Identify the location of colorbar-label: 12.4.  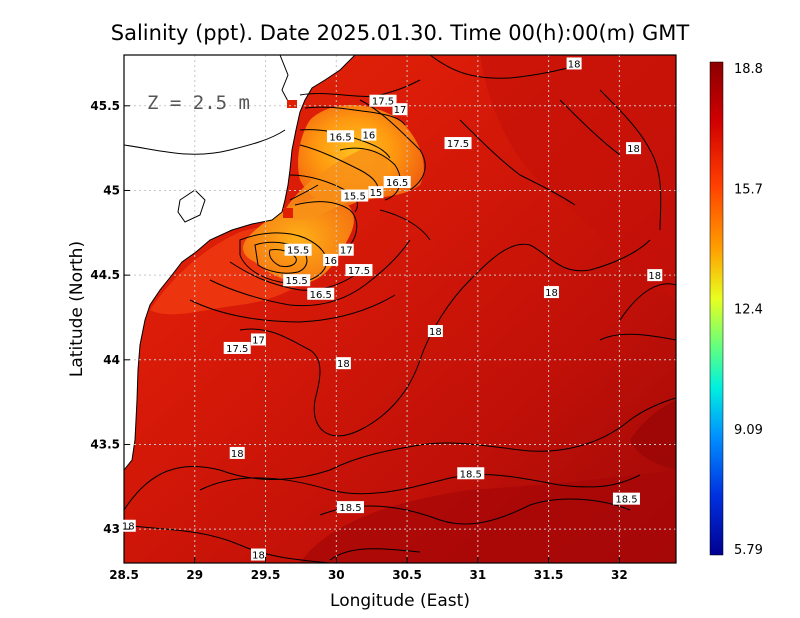
(748, 310).